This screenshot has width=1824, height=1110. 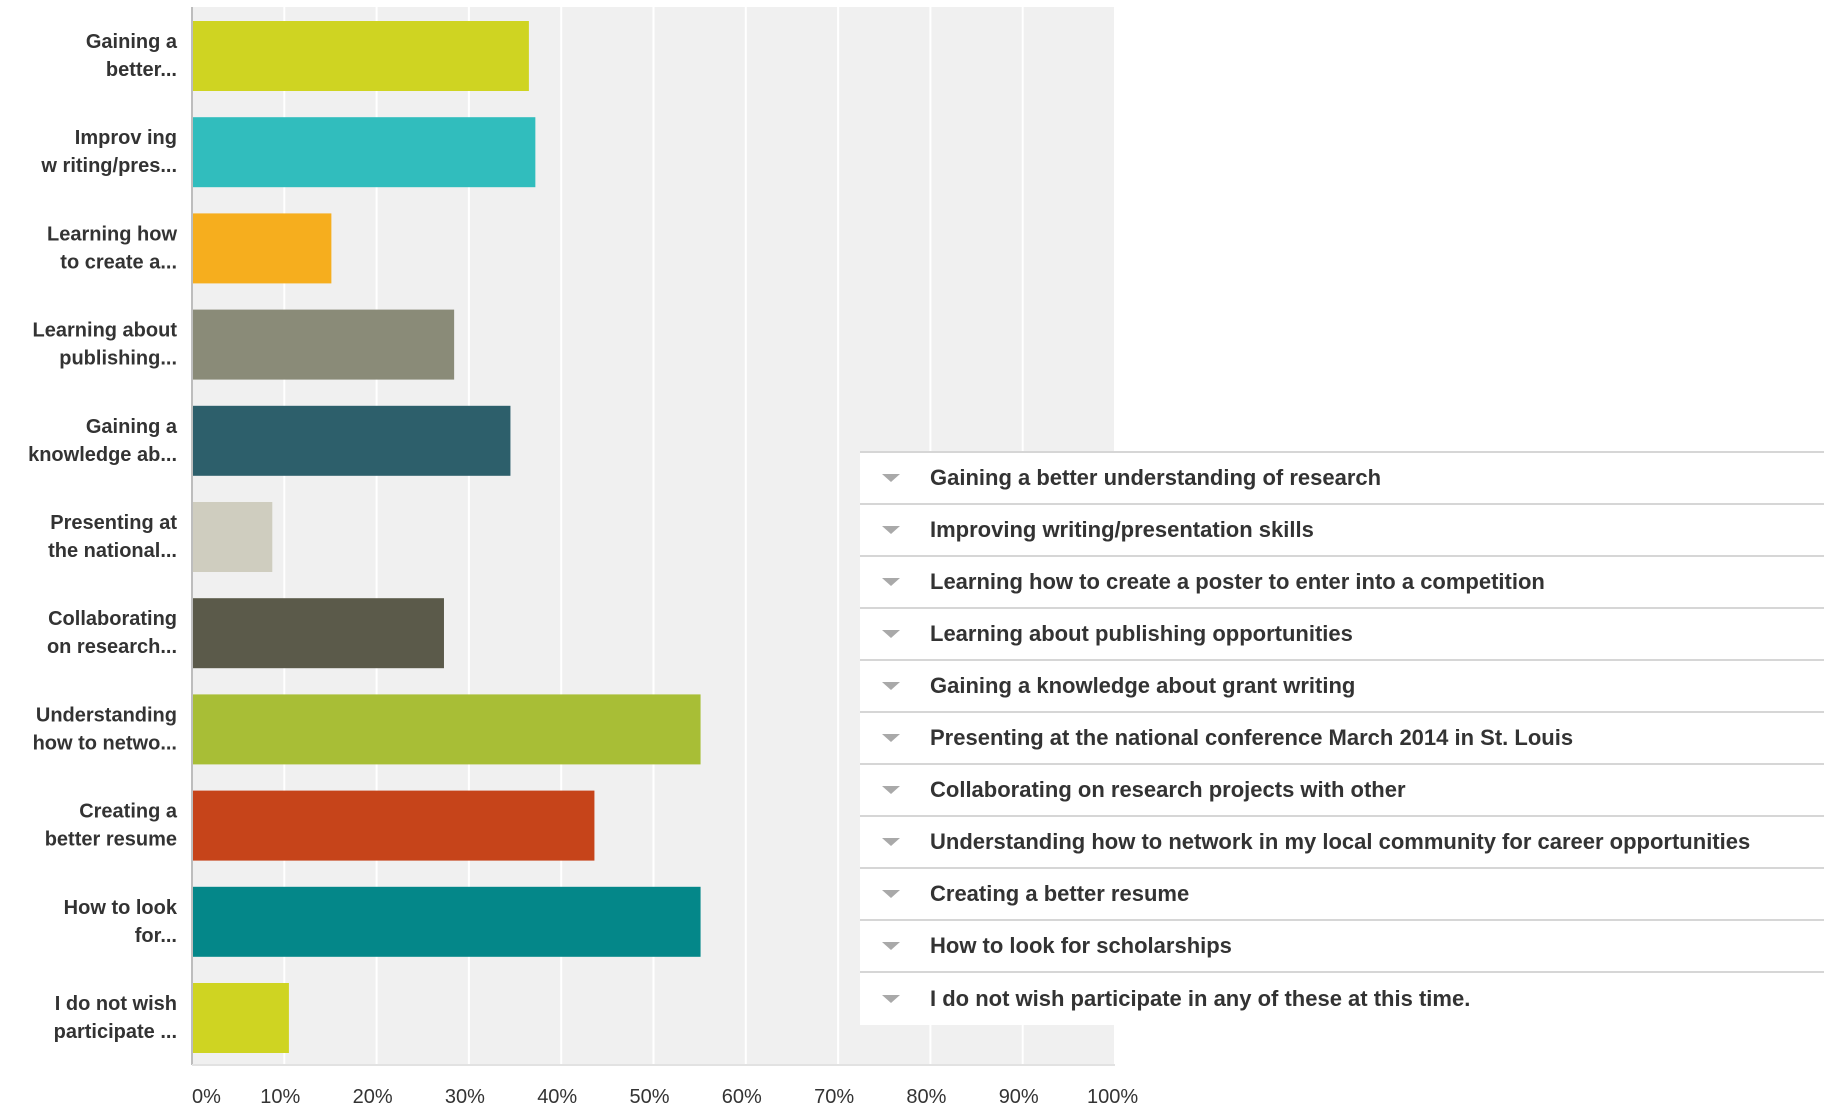 I want to click on x-tick-label: 0%, so click(x=206, y=1097).